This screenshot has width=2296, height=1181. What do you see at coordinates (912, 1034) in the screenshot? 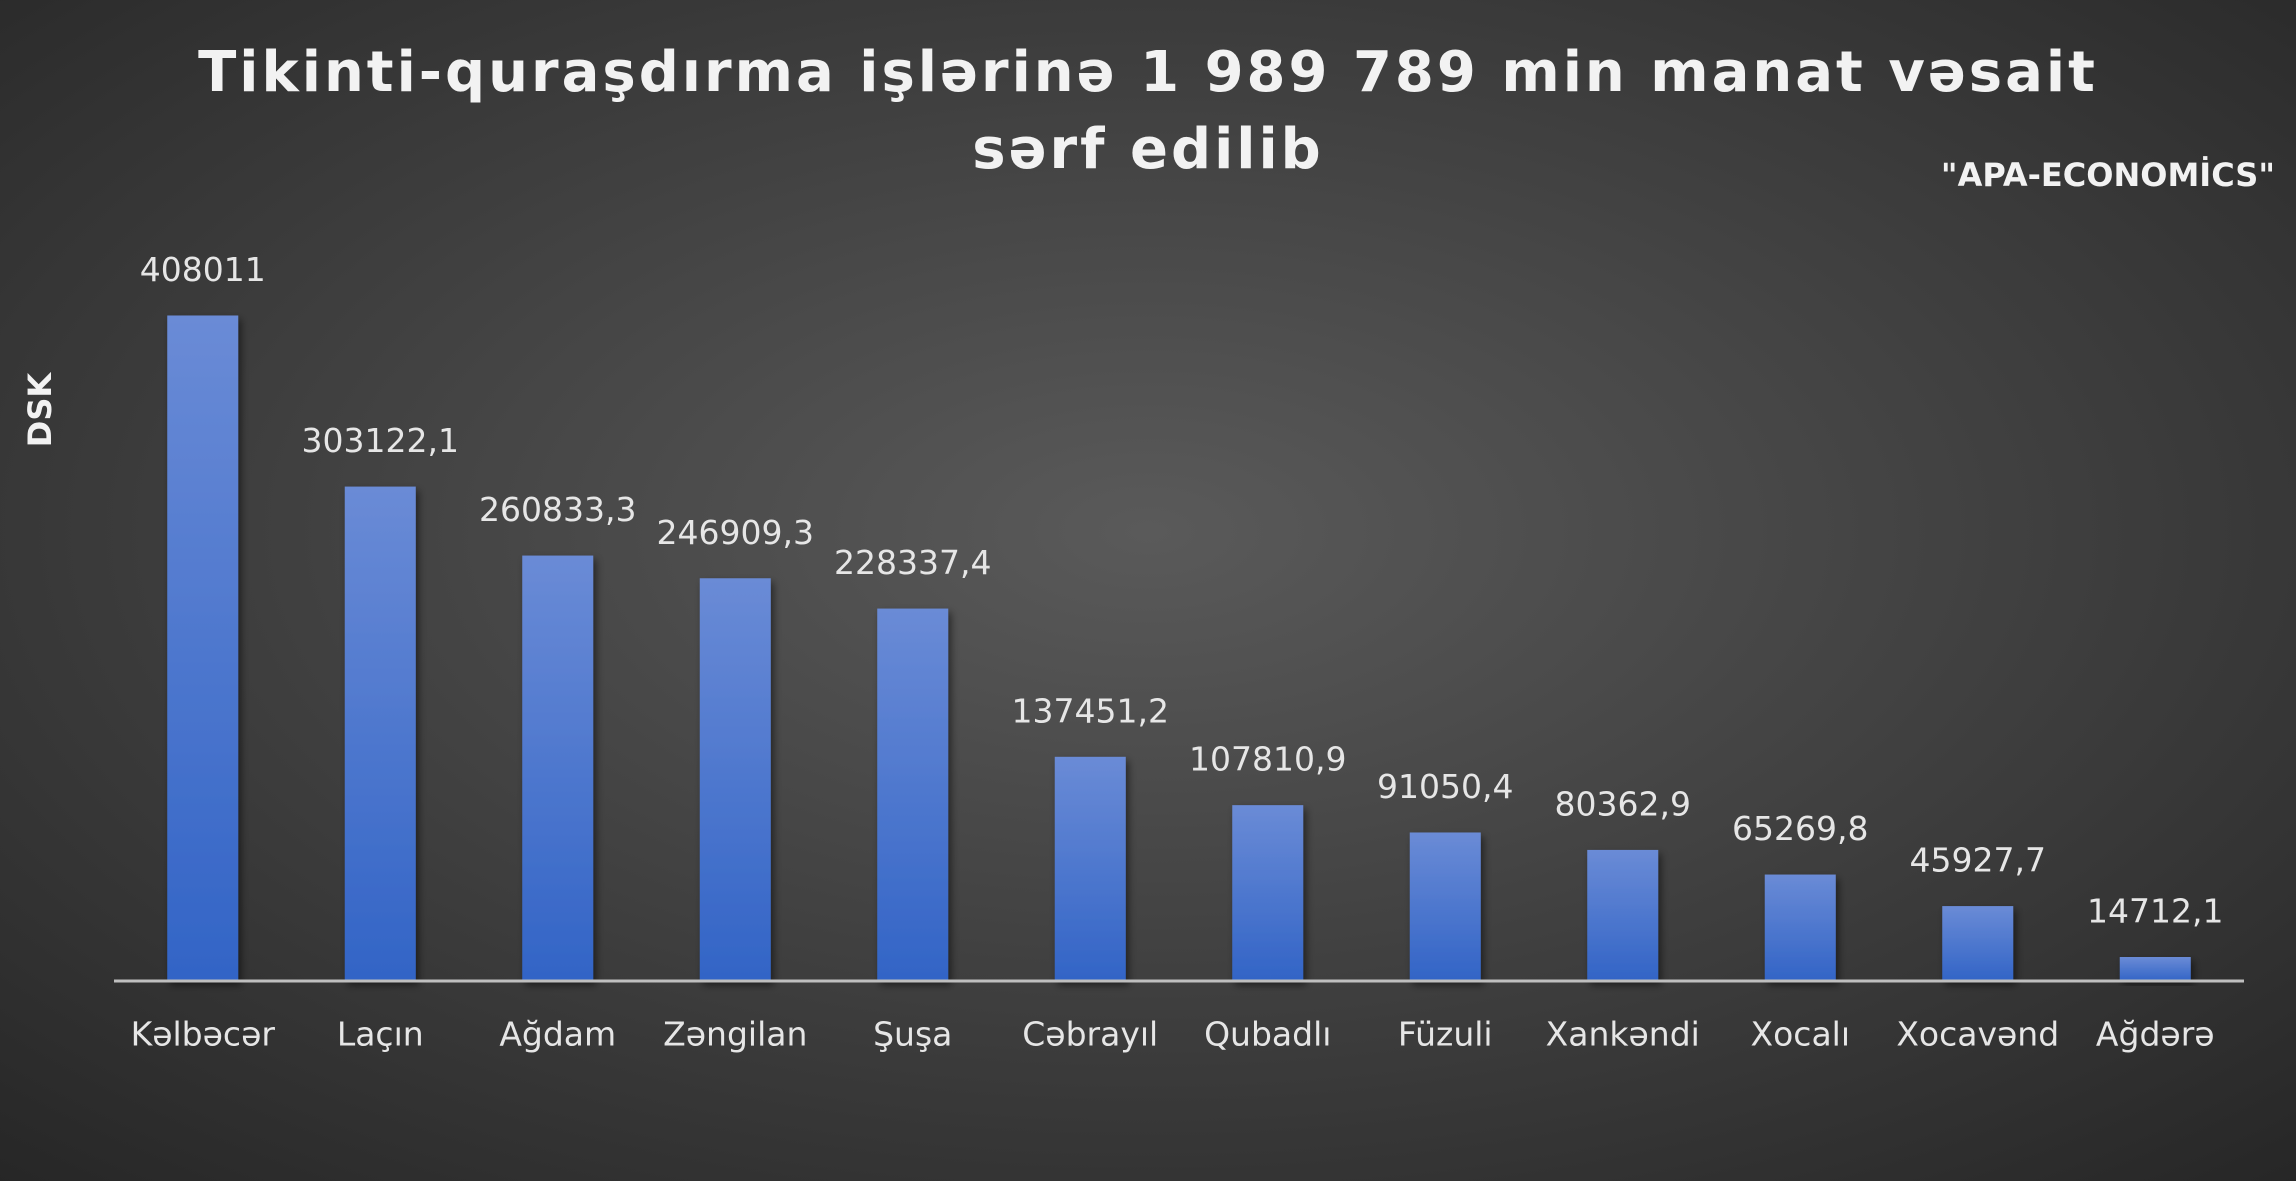
I see `x-tick-label: Şuşa` at bounding box center [912, 1034].